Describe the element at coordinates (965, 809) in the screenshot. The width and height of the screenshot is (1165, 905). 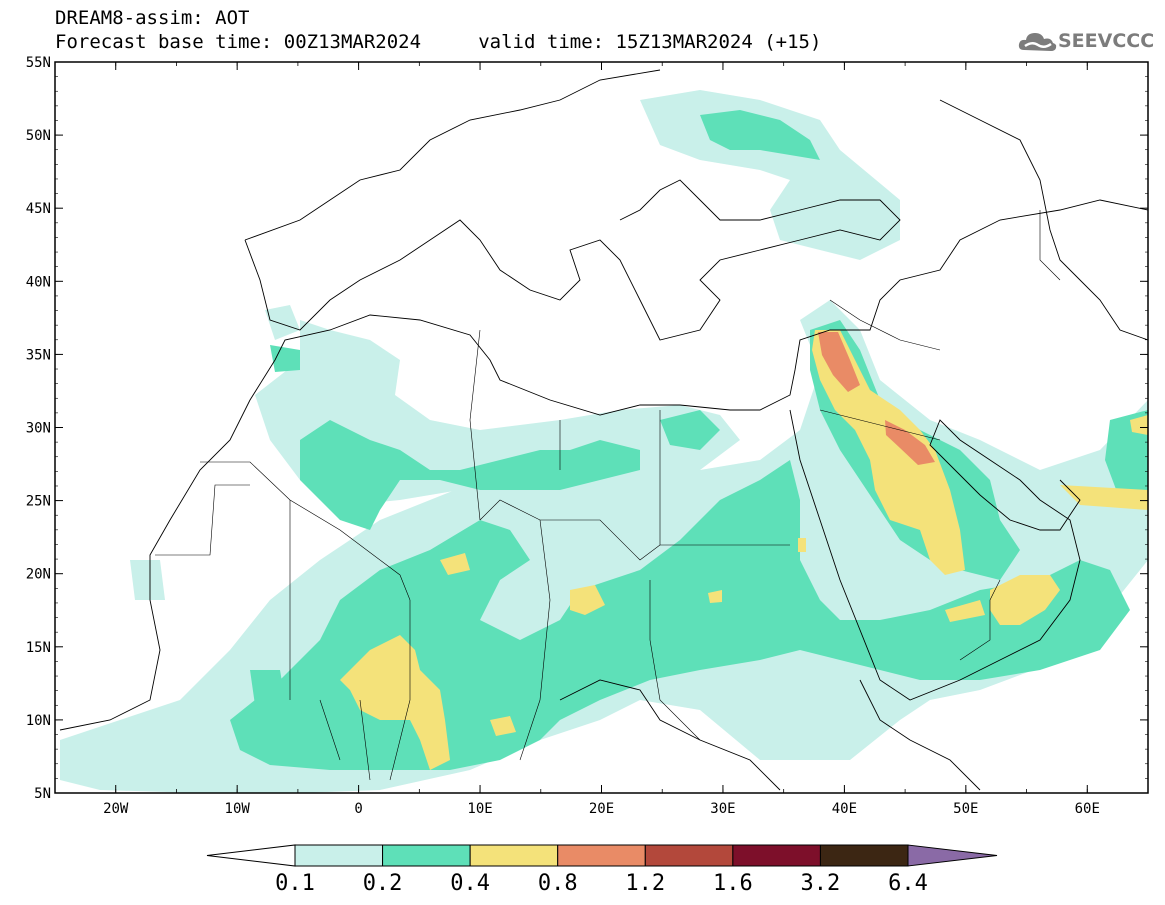
I see `lon-tick-label: 50E` at that location.